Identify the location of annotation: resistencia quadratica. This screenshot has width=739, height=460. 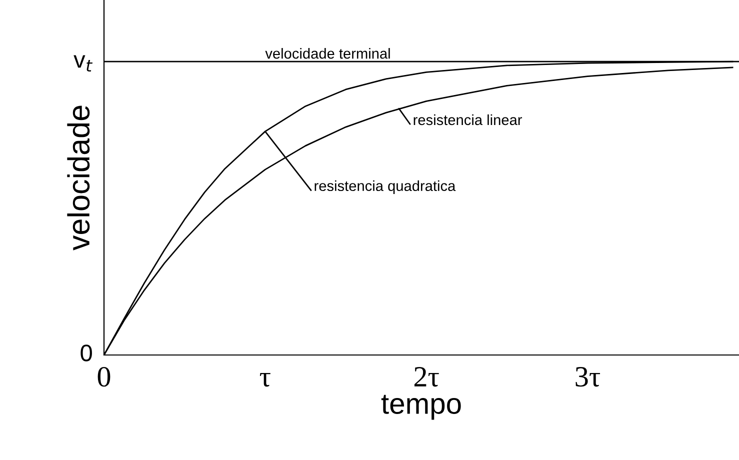
(385, 187).